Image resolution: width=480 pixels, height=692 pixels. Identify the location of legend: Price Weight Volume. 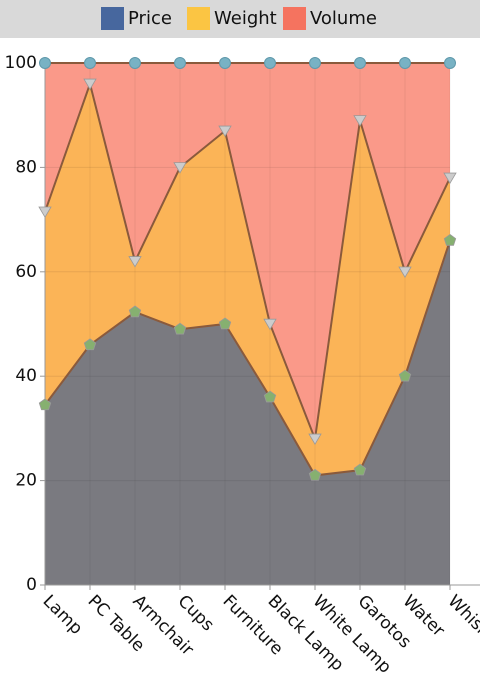
(239, 18).